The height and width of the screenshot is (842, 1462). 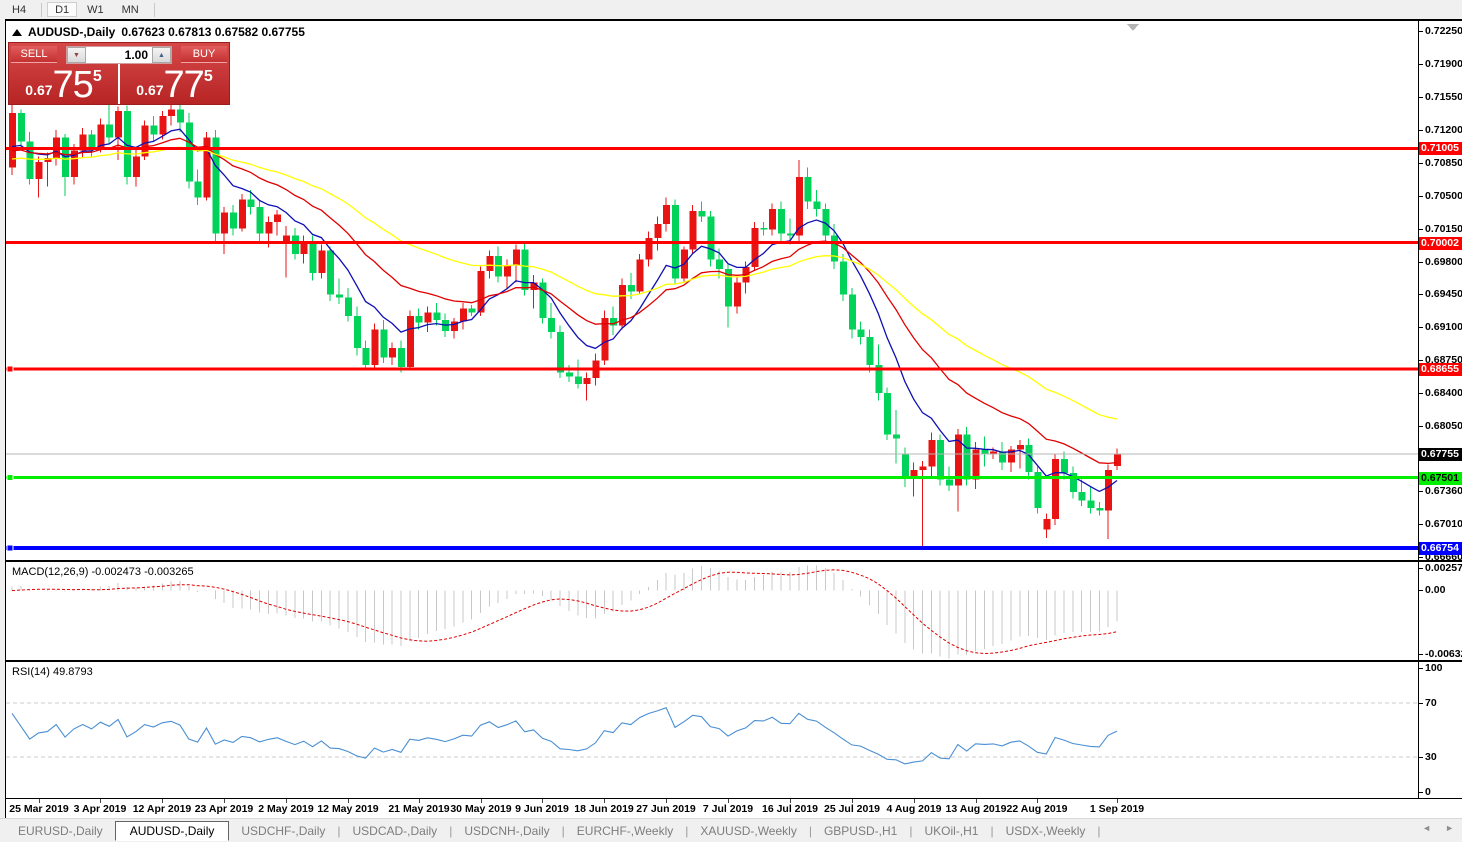 What do you see at coordinates (728, 809) in the screenshot?
I see `date-axis-label: 7 Jul 2019` at bounding box center [728, 809].